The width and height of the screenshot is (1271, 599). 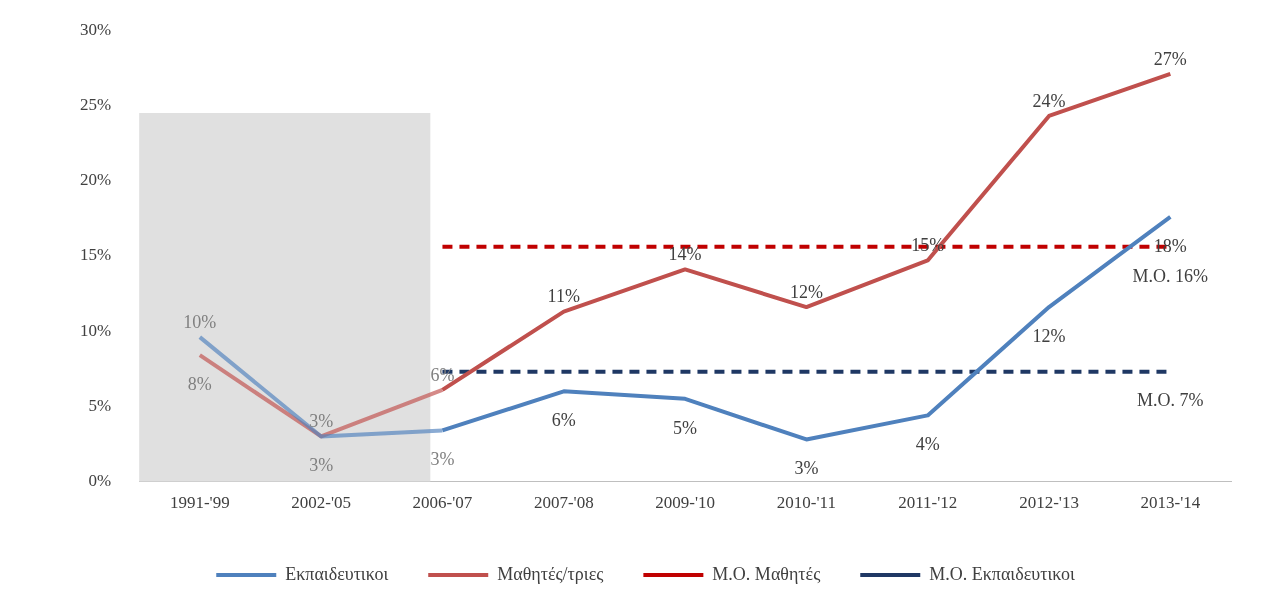 What do you see at coordinates (685, 503) in the screenshot?
I see `x-tick-label: 2009-'10` at bounding box center [685, 503].